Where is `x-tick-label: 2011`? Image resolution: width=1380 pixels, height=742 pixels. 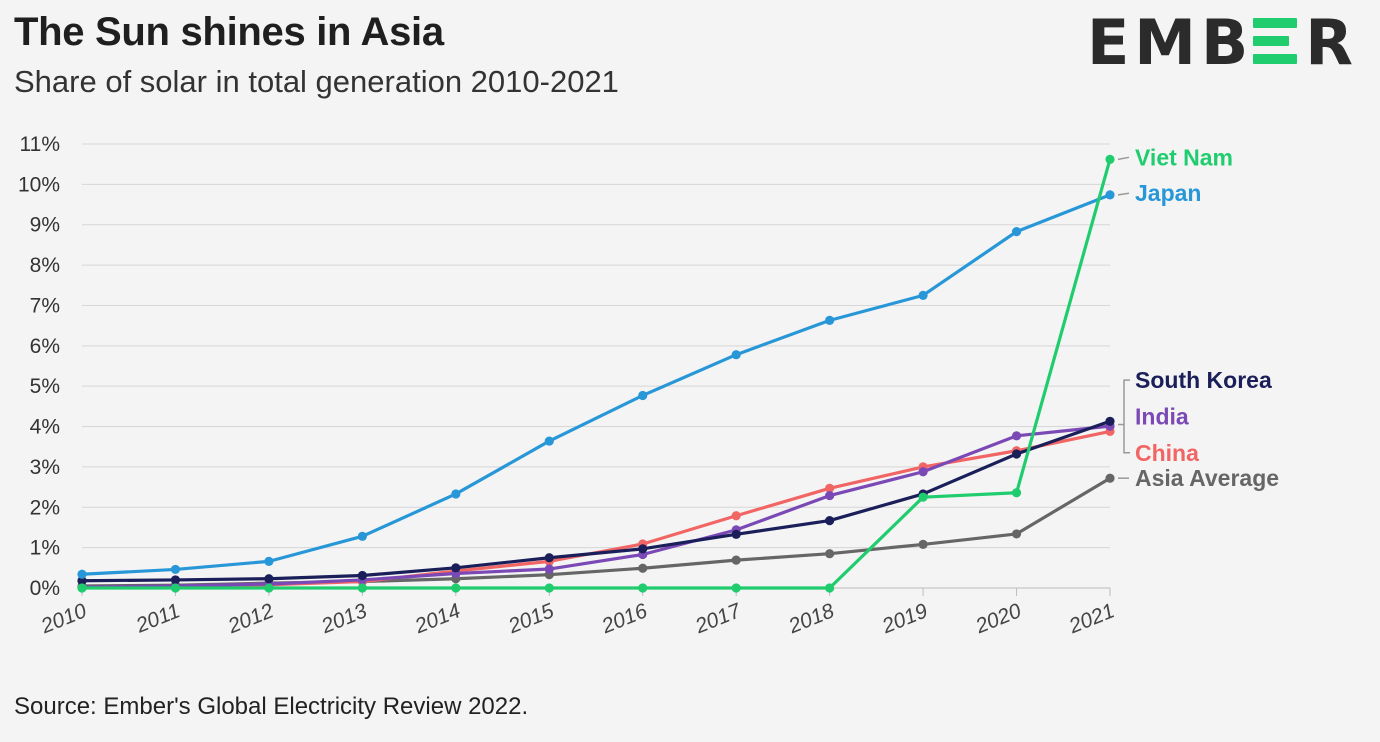
x-tick-label: 2011 is located at coordinates (157, 618).